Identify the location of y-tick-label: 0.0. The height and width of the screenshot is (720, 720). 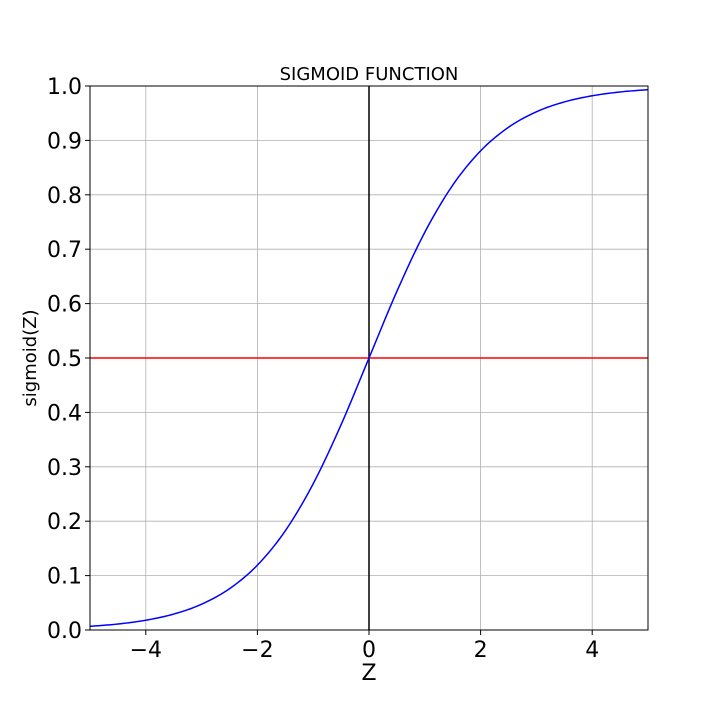
(64, 631).